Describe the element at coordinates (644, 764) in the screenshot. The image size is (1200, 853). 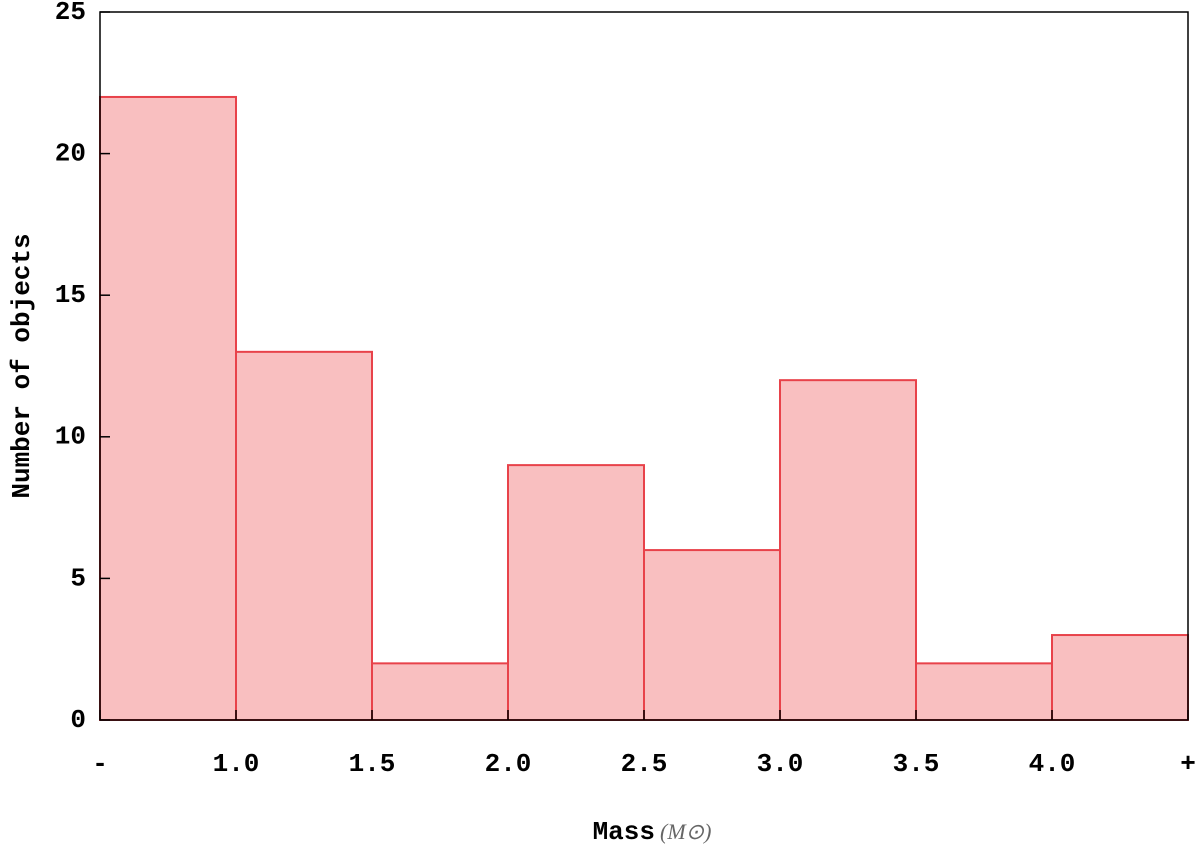
I see `x-tick-label: 2.5` at that location.